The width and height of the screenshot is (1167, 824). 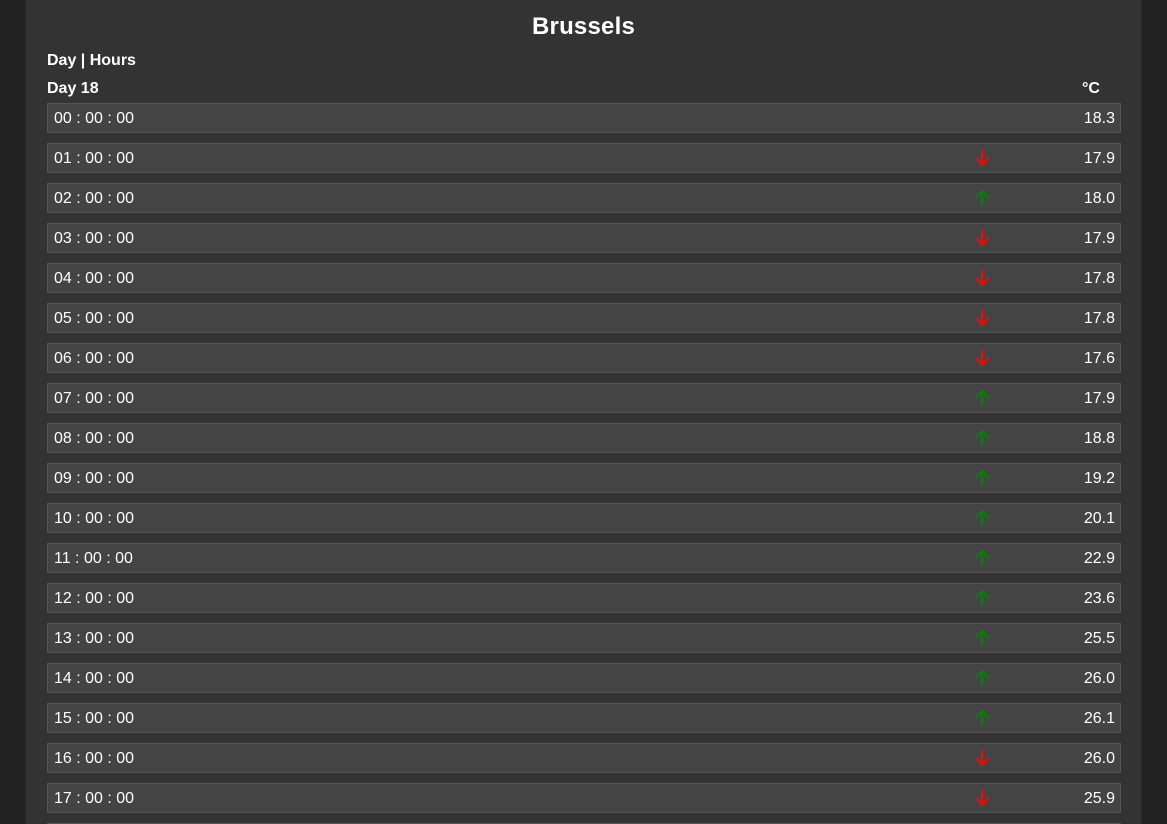 What do you see at coordinates (1091, 88) in the screenshot?
I see `unit-label: °C` at bounding box center [1091, 88].